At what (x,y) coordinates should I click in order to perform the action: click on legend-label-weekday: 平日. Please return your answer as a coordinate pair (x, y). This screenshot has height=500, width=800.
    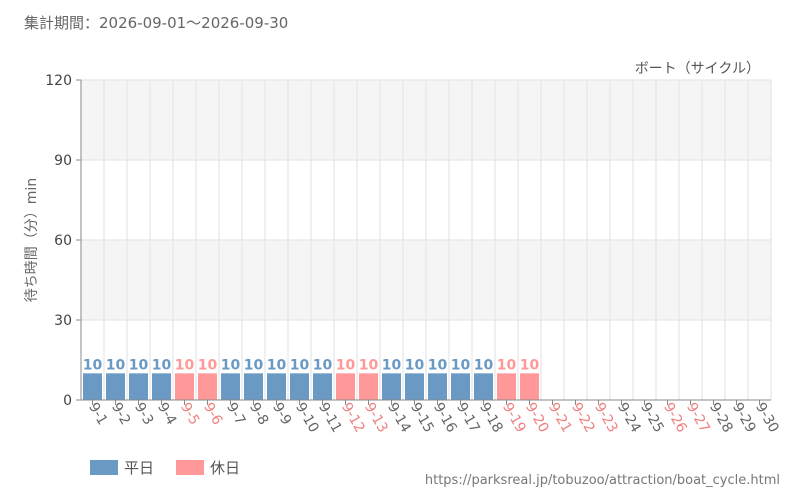
    Looking at the image, I should click on (139, 468).